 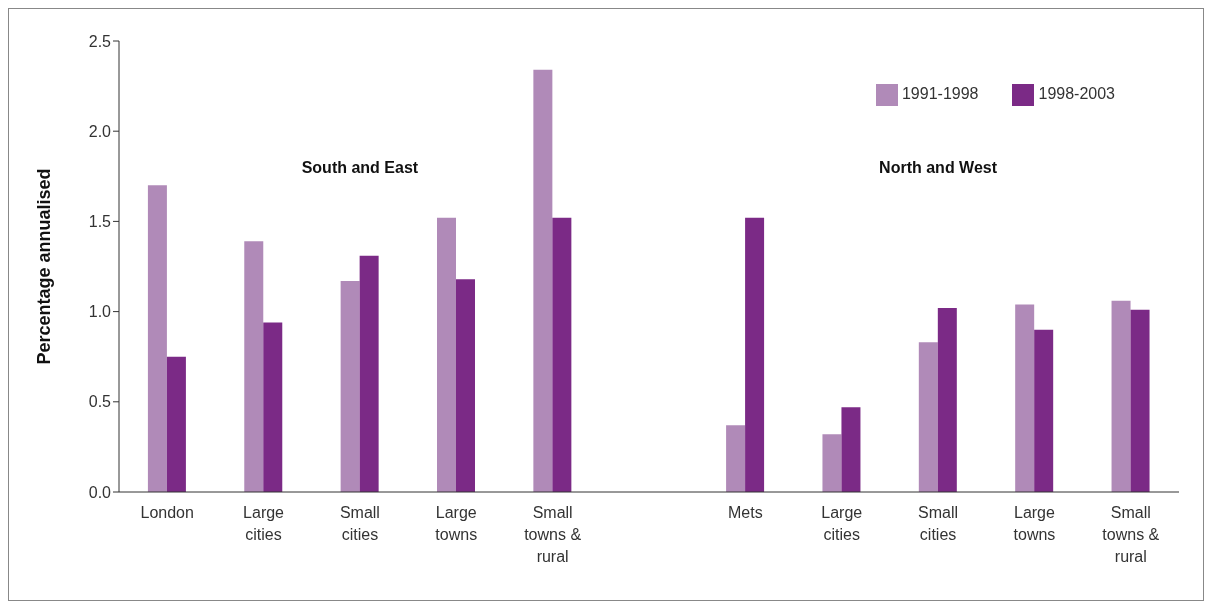 I want to click on x-tick-label: London, so click(x=167, y=512).